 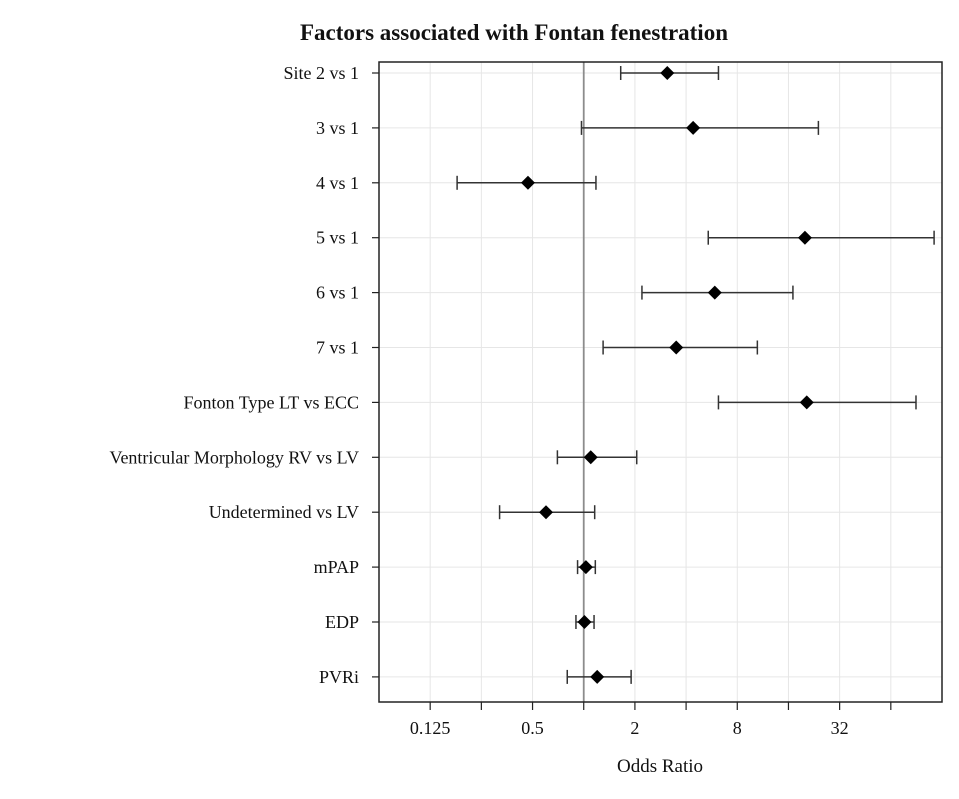 What do you see at coordinates (284, 512) in the screenshot?
I see `row-label: Undetermined vs LV` at bounding box center [284, 512].